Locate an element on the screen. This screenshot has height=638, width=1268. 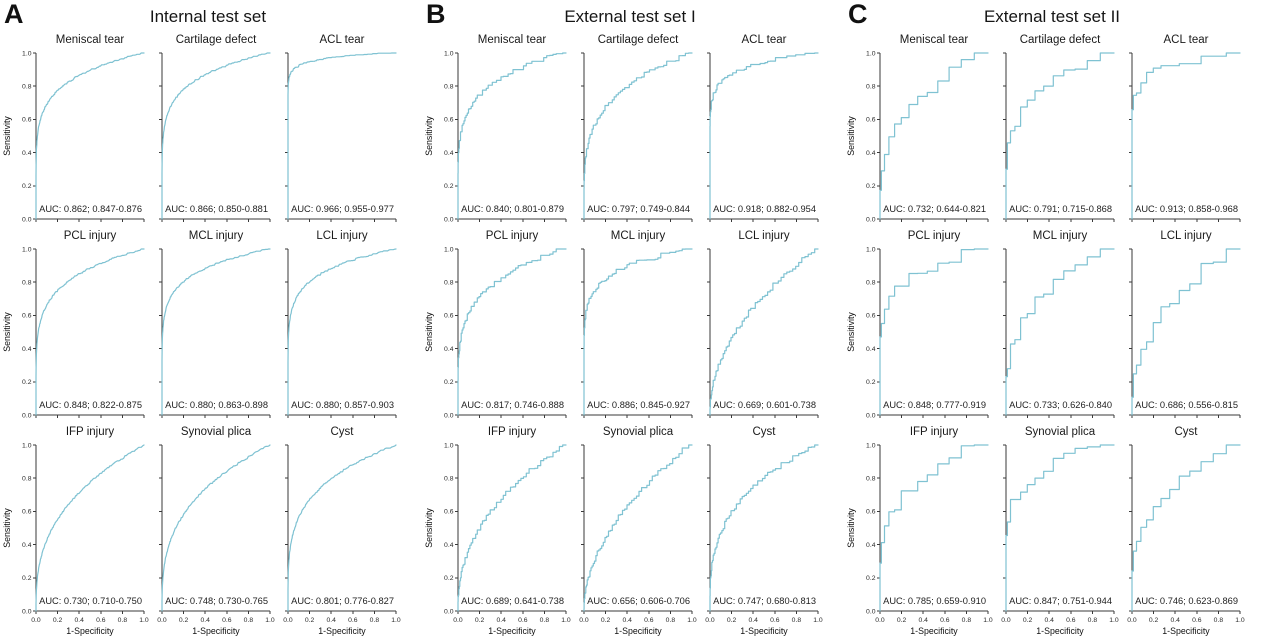
roc-plot-svg: AUC: 0.886; 0.845-0.927 is located at coordinates (637, 333).